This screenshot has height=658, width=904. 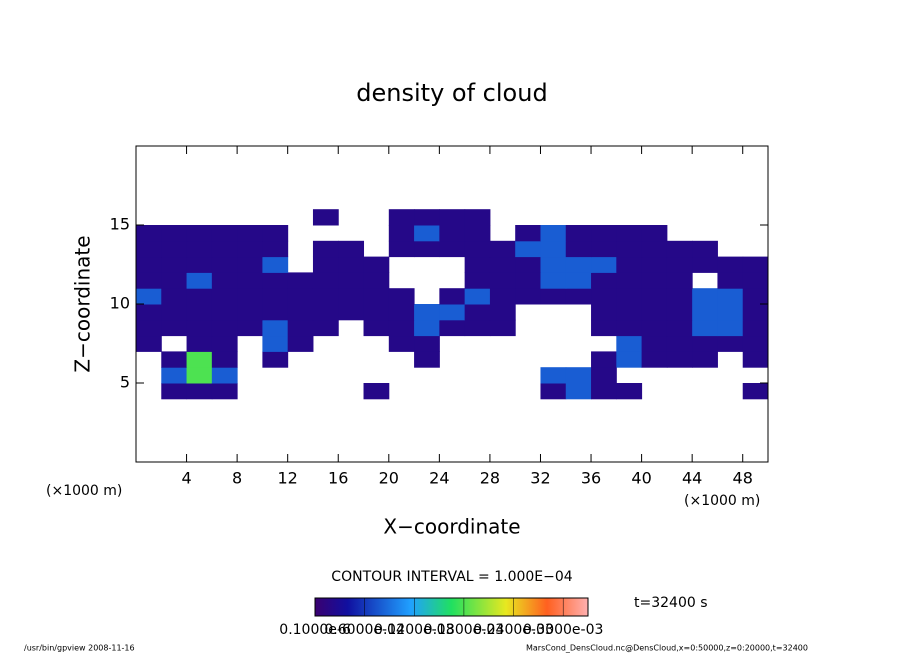 What do you see at coordinates (389, 478) in the screenshot?
I see `x-tick-label: 20` at bounding box center [389, 478].